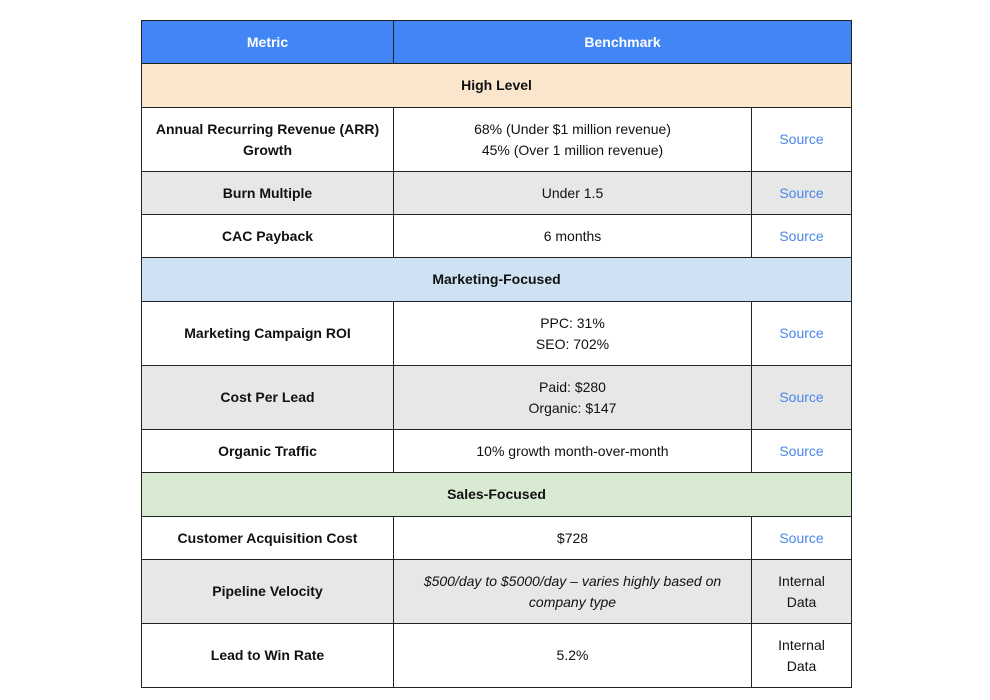 The height and width of the screenshot is (700, 990). Describe the element at coordinates (572, 333) in the screenshot. I see `benchmark-cell: PPC: 31% SEO: 702%` at that location.